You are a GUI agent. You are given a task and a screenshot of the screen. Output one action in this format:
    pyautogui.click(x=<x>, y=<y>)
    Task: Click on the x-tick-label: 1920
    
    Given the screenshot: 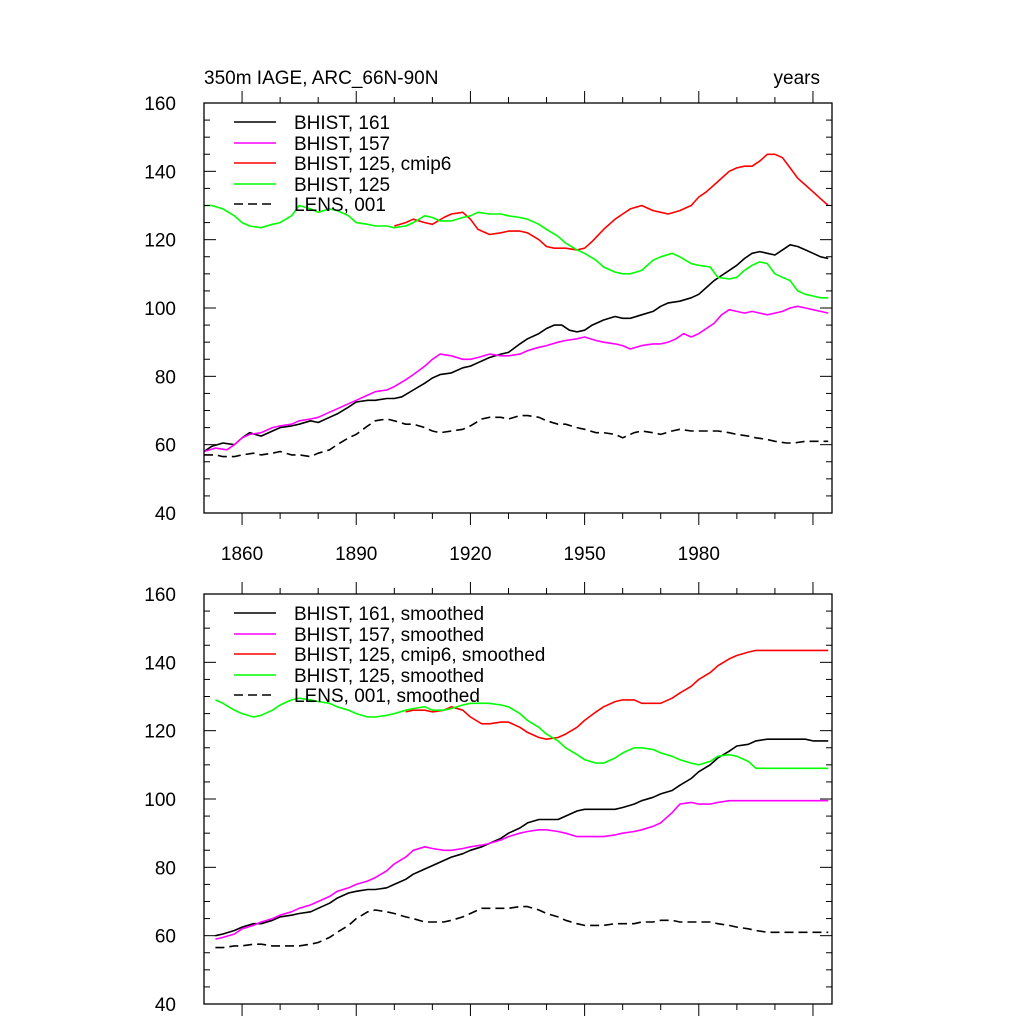 What is the action you would take?
    pyautogui.click(x=470, y=554)
    